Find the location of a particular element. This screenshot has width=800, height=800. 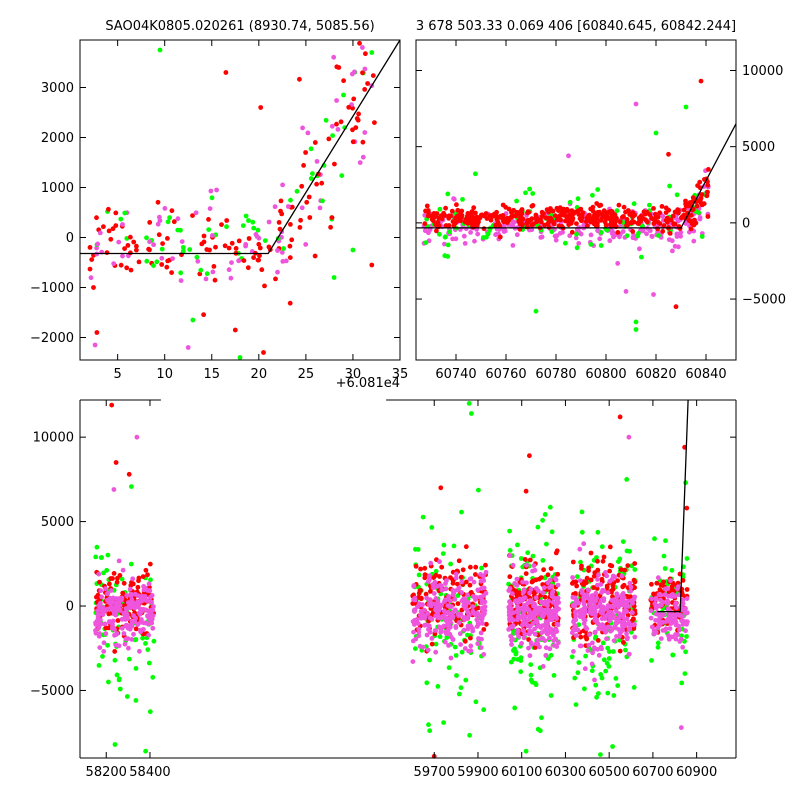

y-tick-label: 3000 is located at coordinates (57, 88).